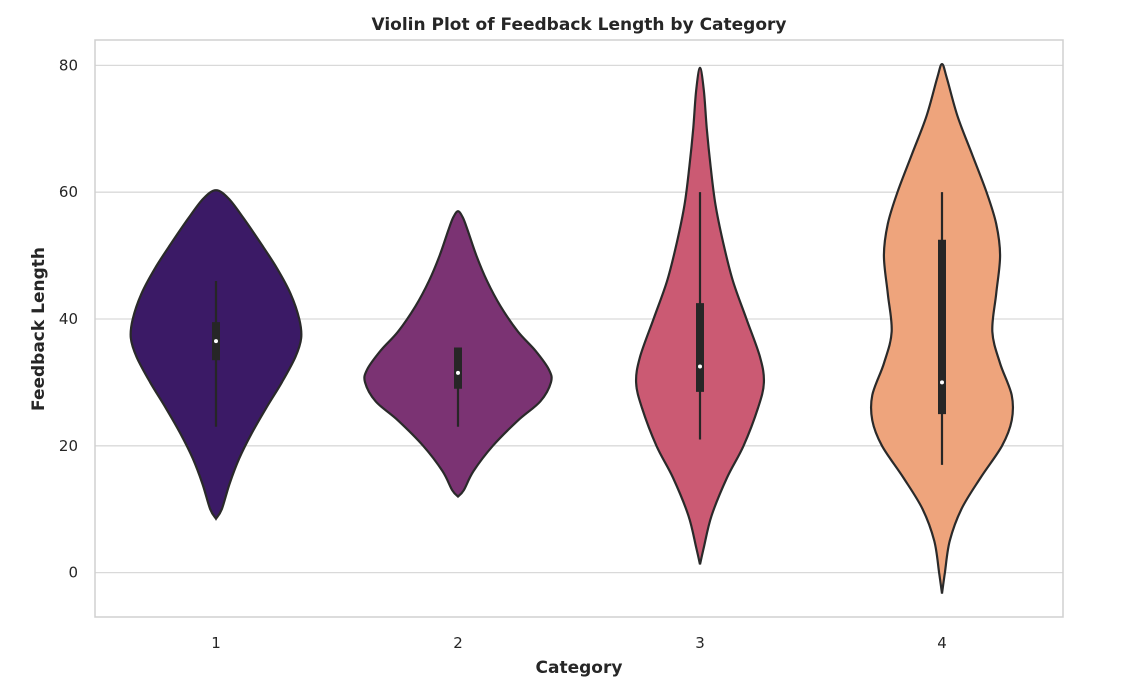  Describe the element at coordinates (700, 643) in the screenshot. I see `x-tick-label: 3` at that location.